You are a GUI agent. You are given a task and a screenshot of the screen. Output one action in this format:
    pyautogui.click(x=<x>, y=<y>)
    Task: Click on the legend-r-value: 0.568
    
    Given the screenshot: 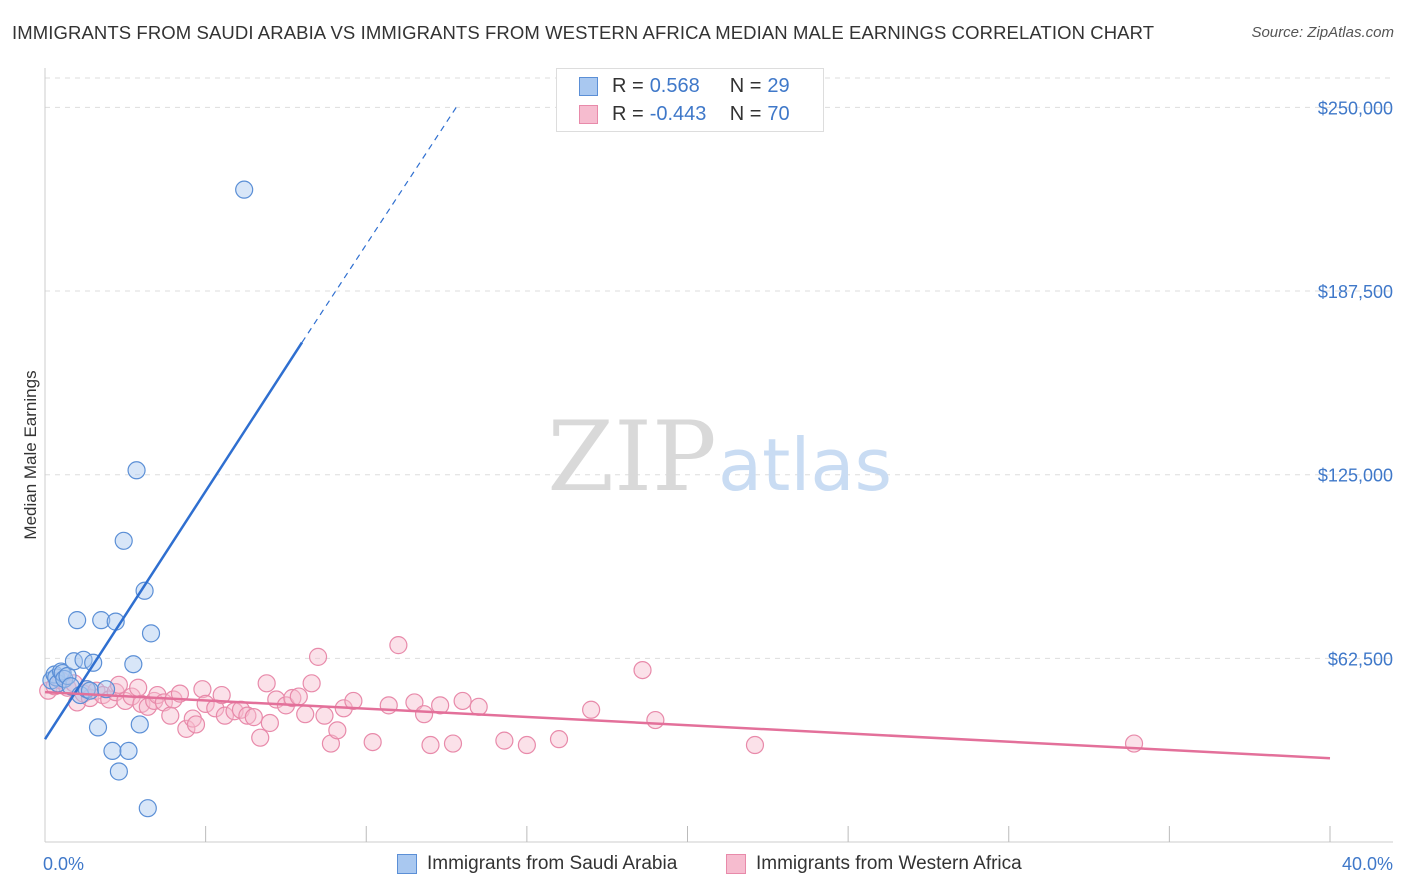 What is the action you would take?
    pyautogui.click(x=674, y=85)
    